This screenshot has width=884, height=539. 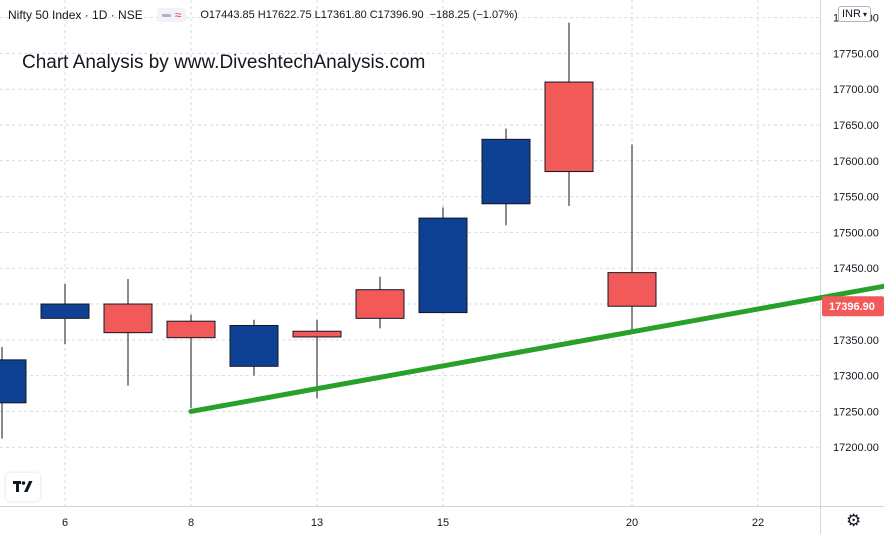 What do you see at coordinates (856, 198) in the screenshot?
I see `y-tick-label: 17550.00` at bounding box center [856, 198].